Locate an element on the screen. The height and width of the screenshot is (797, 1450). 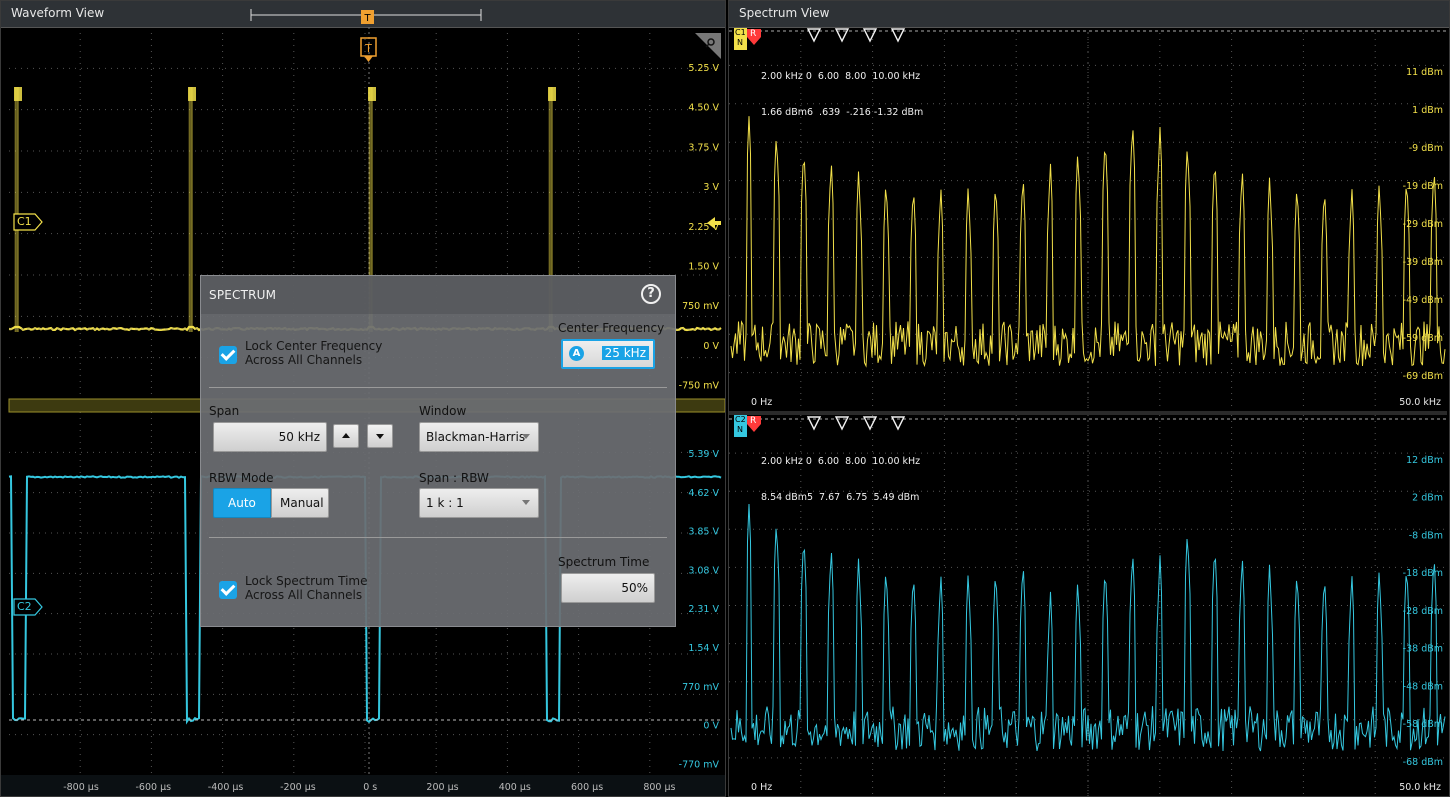
trigger-label: T is located at coordinates (368, 48).